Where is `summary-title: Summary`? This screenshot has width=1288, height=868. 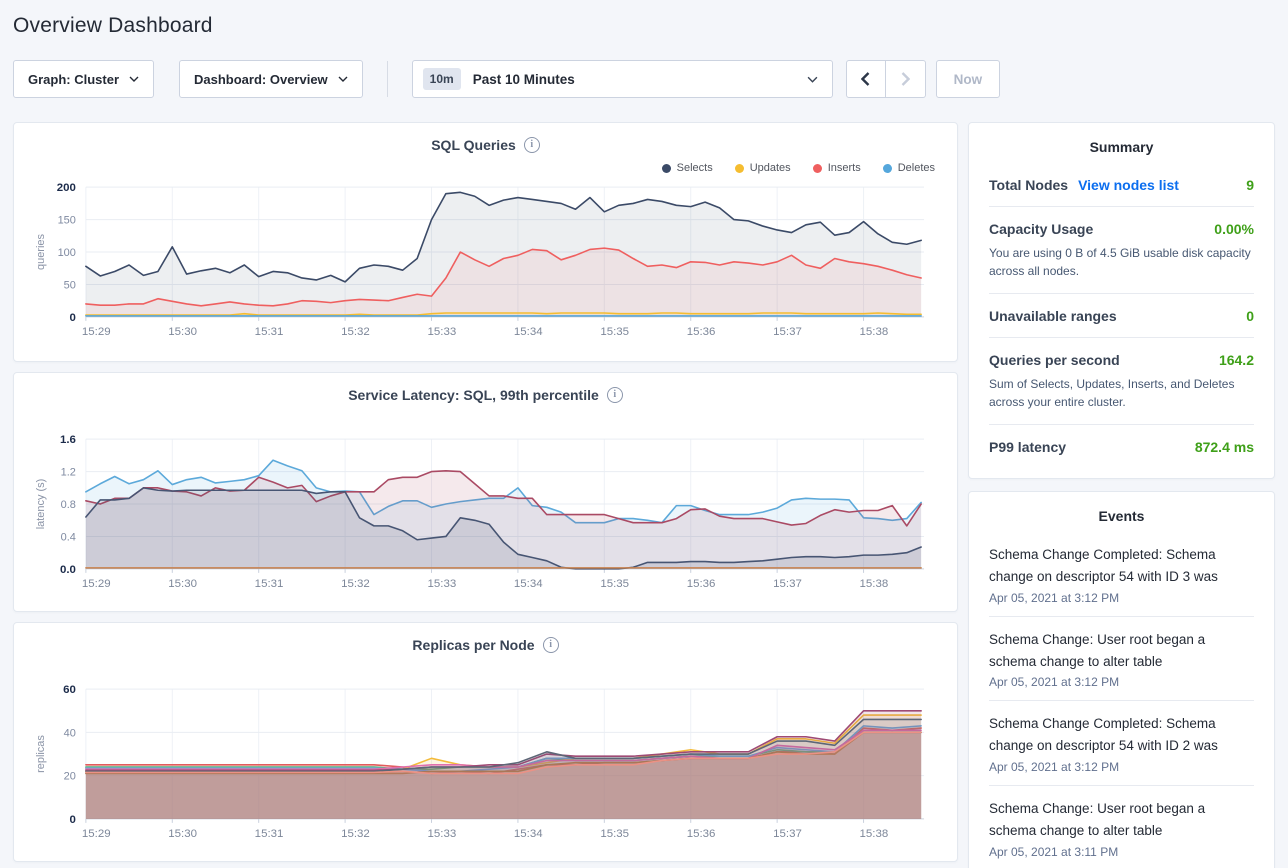
summary-title: Summary is located at coordinates (1121, 147).